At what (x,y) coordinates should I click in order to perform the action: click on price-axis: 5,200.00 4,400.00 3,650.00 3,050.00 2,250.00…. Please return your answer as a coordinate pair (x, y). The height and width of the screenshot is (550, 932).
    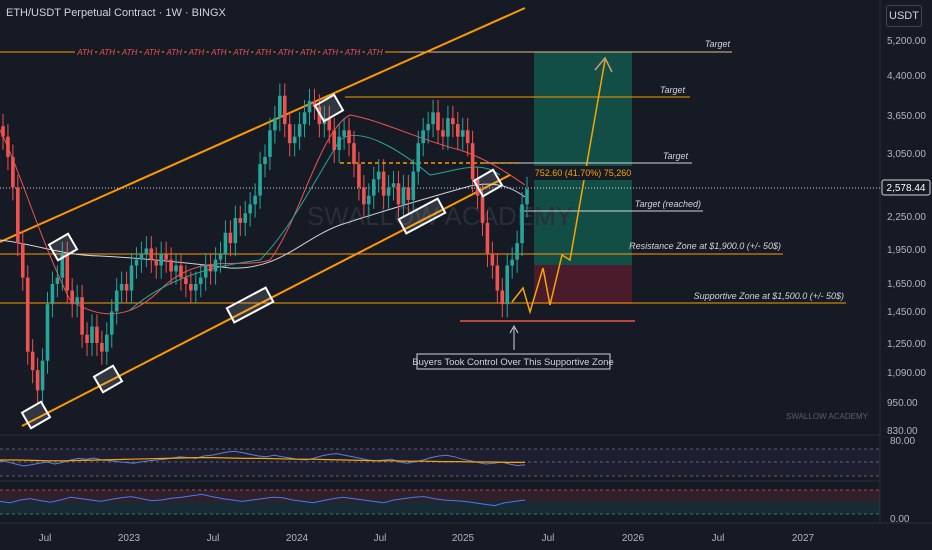
    Looking at the image, I should click on (906, 236).